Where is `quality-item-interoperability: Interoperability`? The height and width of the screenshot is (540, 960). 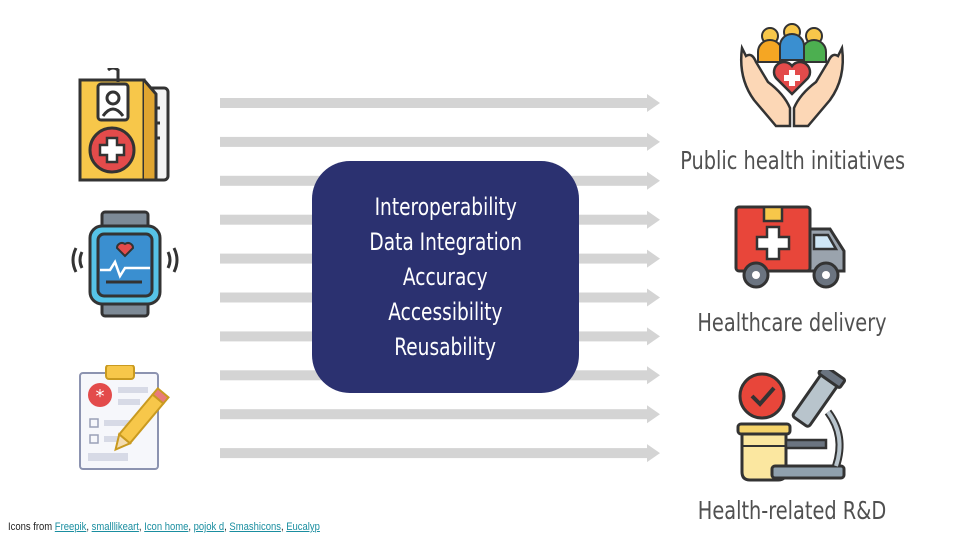 quality-item-interoperability: Interoperability is located at coordinates (445, 206).